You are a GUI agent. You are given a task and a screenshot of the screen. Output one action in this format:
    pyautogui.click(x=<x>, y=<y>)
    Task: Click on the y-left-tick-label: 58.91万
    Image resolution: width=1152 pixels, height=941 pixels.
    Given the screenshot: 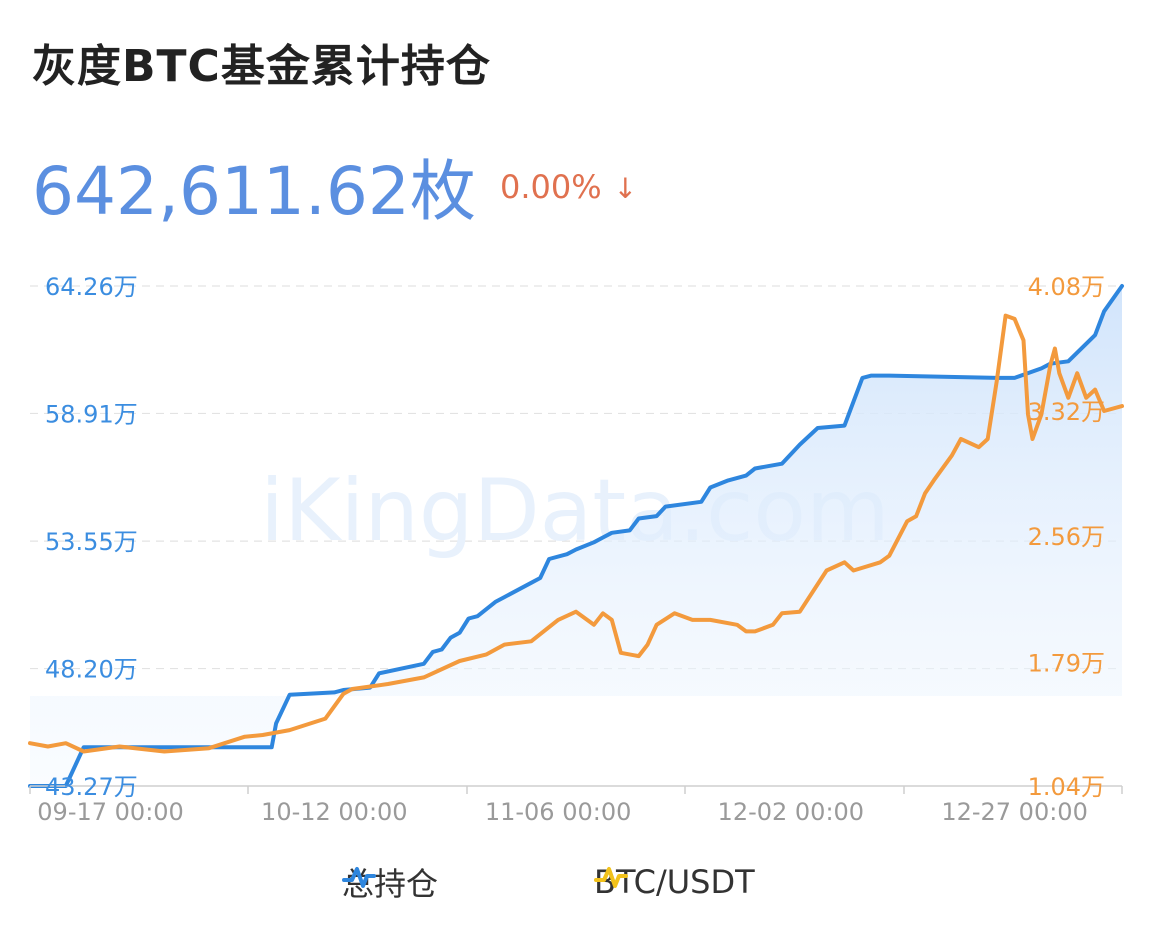 What is the action you would take?
    pyautogui.click(x=91, y=414)
    